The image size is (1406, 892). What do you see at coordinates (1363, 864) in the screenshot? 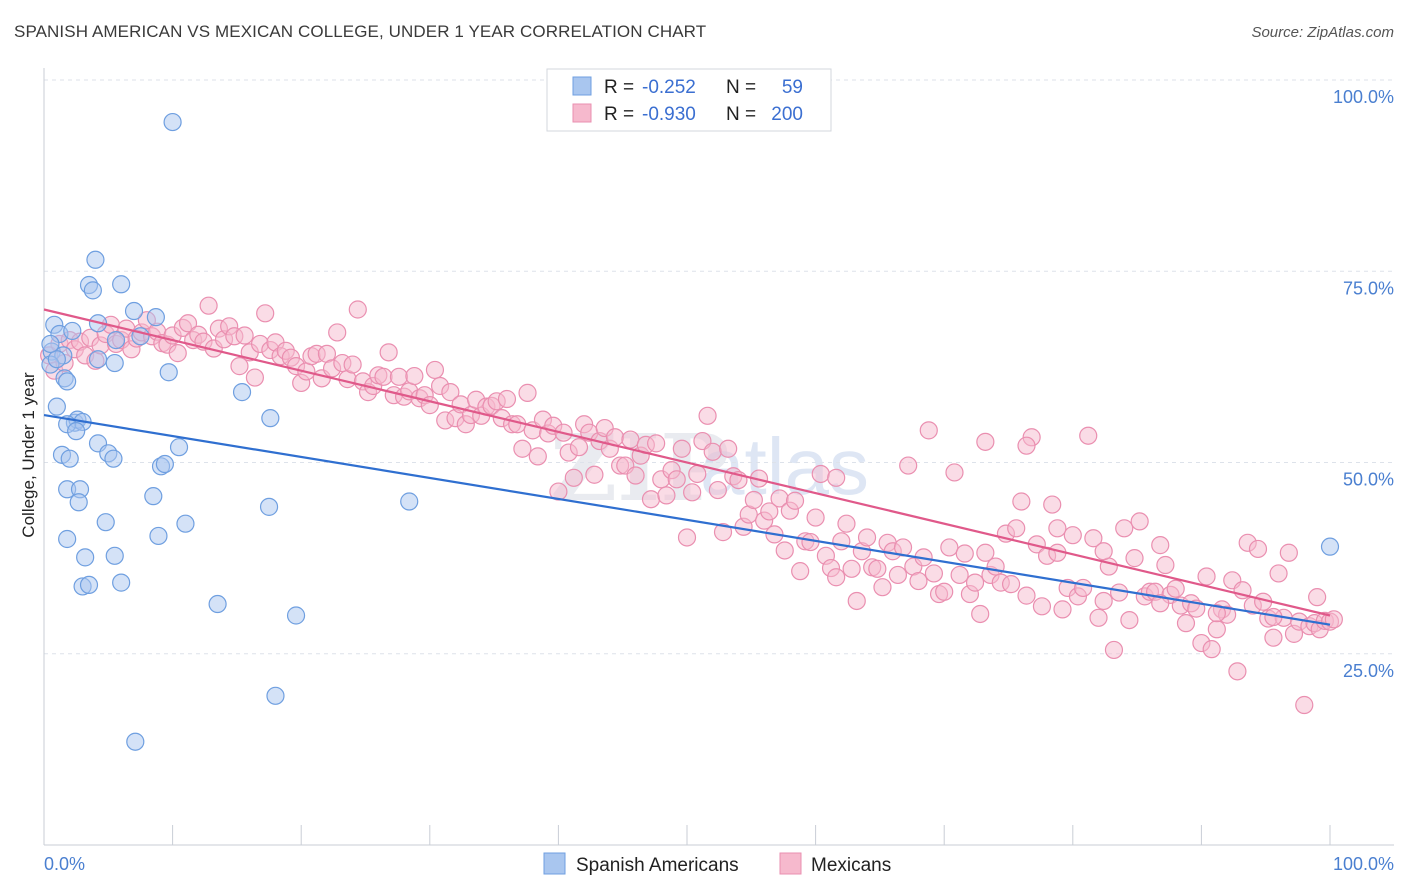
I see `x-tick-label-100: 100.0%` at bounding box center [1363, 864].